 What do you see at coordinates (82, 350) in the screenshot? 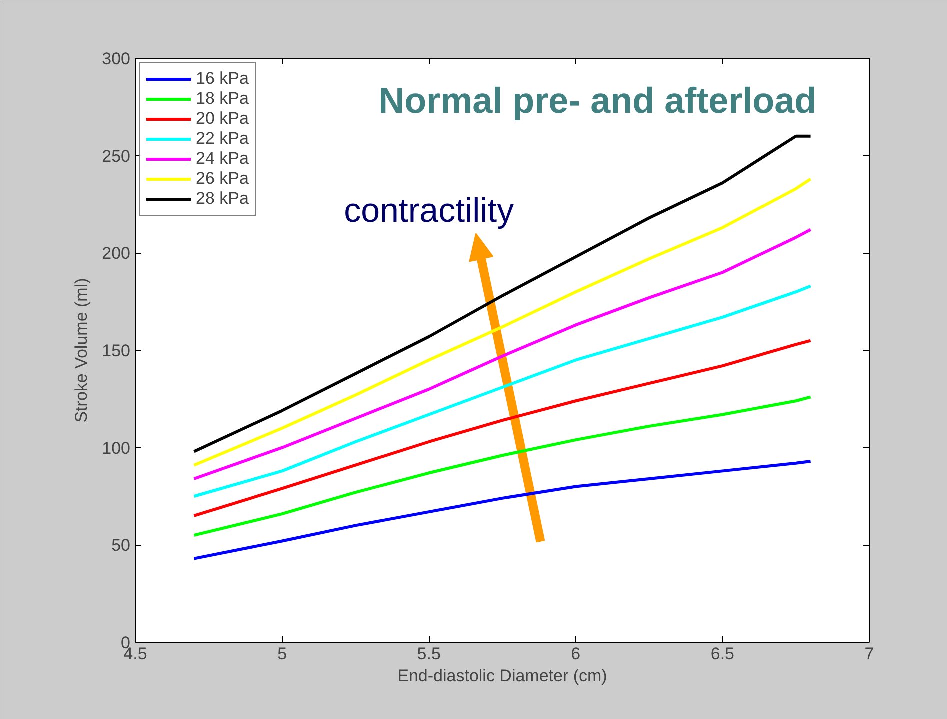
I see `y-axis-title: Stroke Volume (ml)` at bounding box center [82, 350].